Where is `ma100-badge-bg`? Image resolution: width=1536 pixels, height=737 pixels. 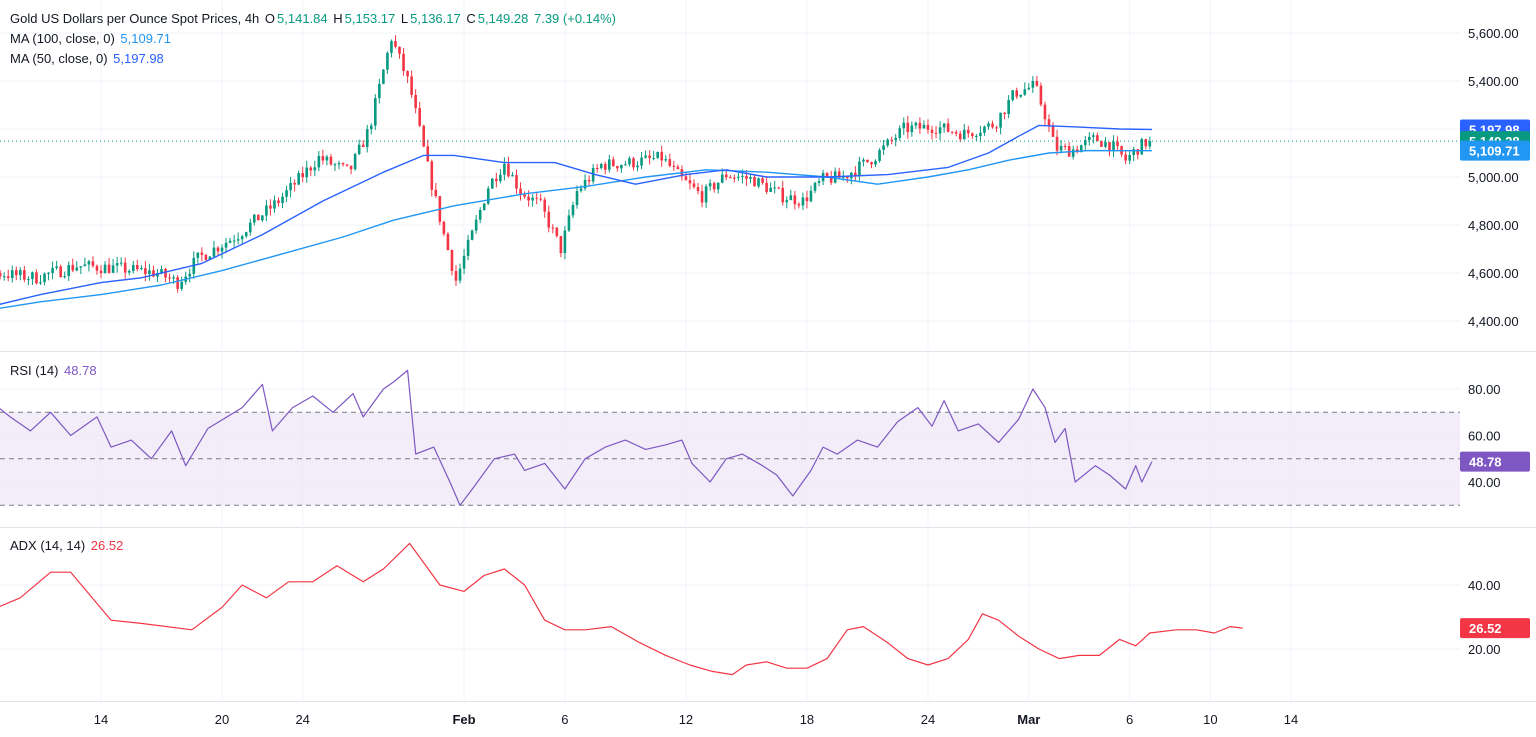
ma100-badge-bg is located at coordinates (1495, 150).